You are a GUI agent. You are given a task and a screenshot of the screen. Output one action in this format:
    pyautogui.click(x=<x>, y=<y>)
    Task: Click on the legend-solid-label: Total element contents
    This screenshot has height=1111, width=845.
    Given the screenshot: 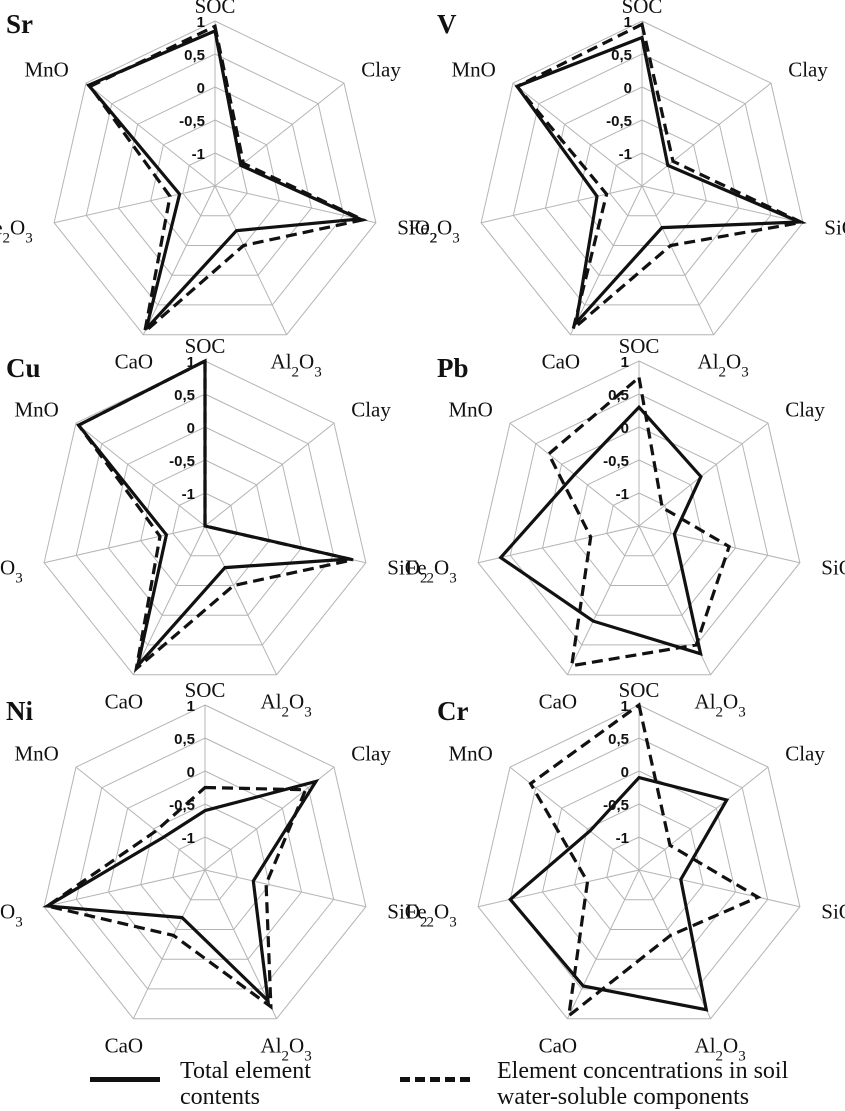 What is the action you would take?
    pyautogui.click(x=280, y=1084)
    